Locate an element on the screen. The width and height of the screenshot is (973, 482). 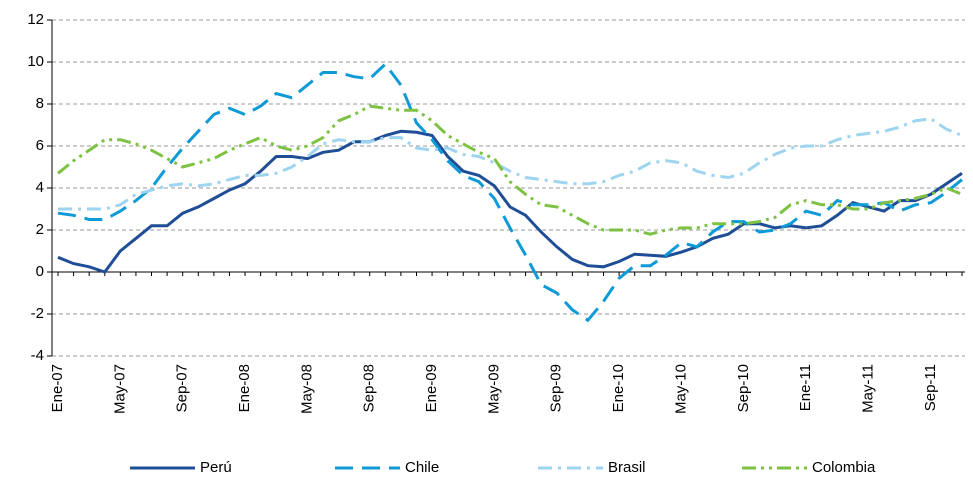
x-tick-label: Sep-07 is located at coordinates (182, 388).